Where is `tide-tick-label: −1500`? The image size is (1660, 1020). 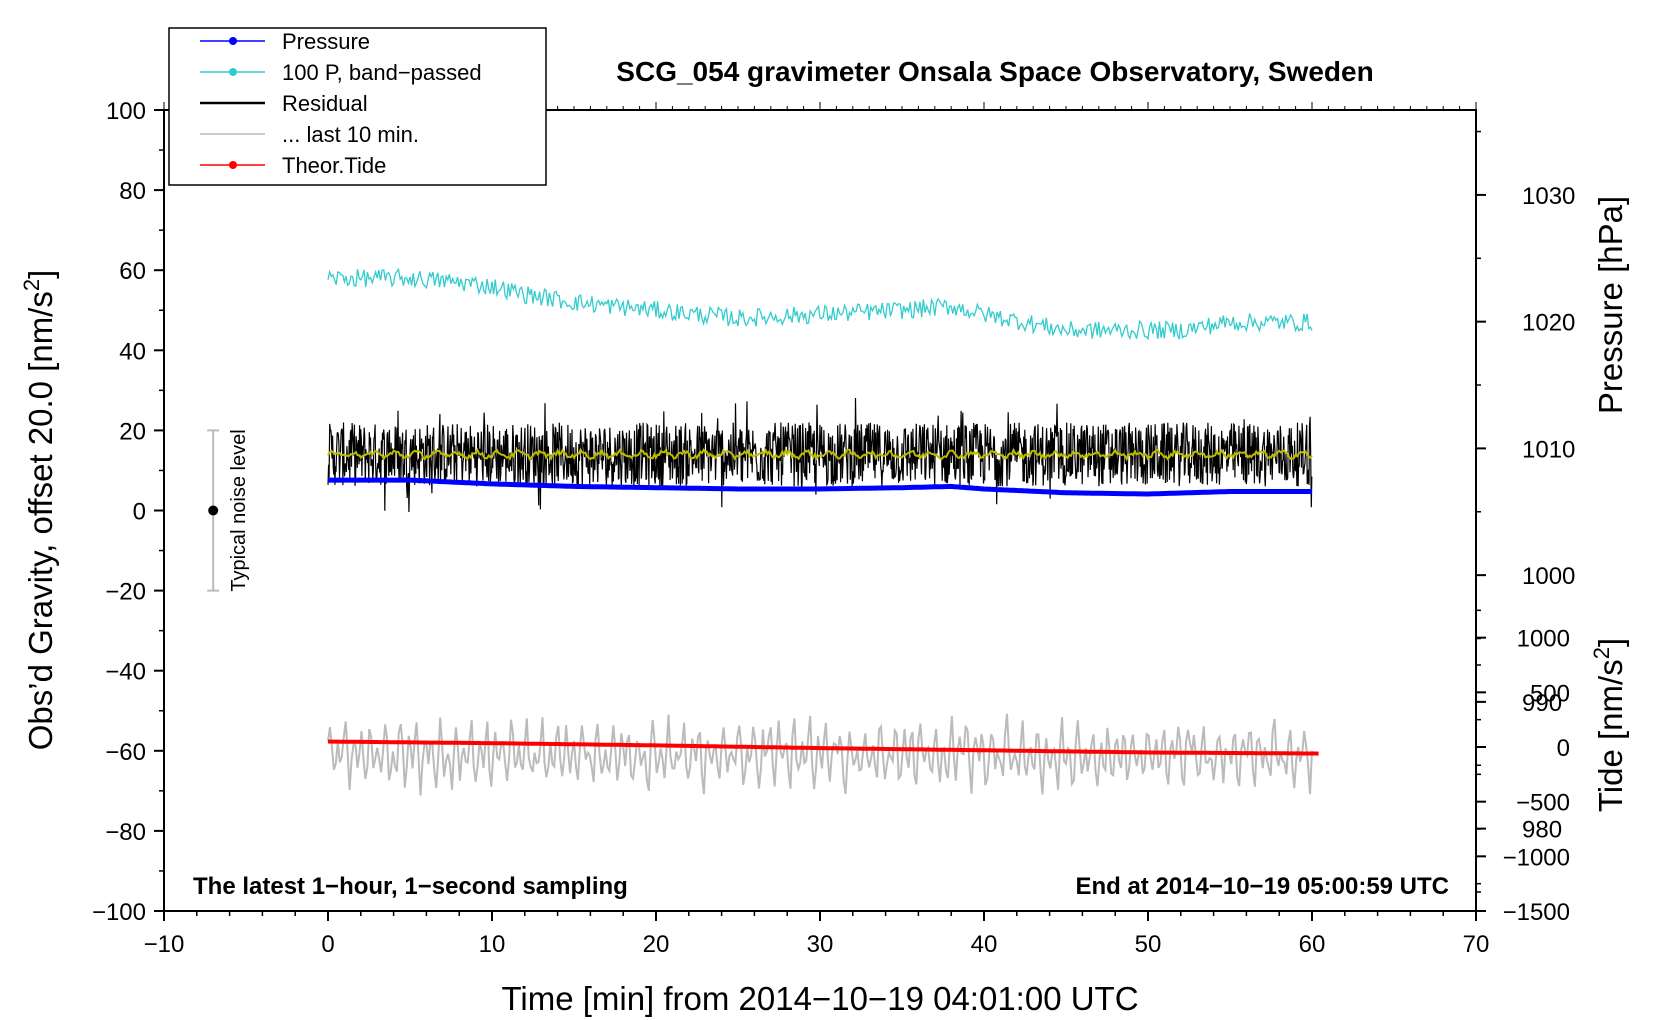 tide-tick-label: −1500 is located at coordinates (1536, 912).